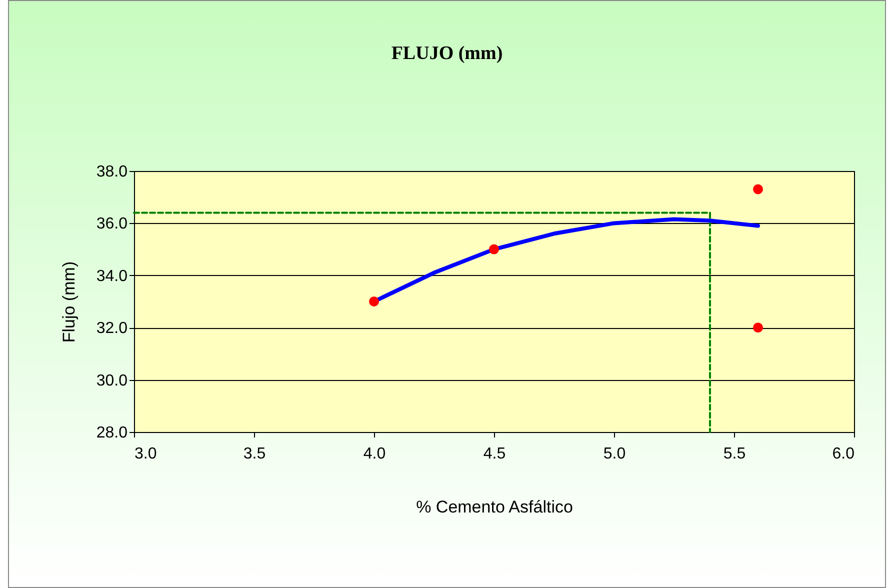 The image size is (887, 588). What do you see at coordinates (68, 302) in the screenshot?
I see `y-axis-title: Flujo (mm)` at bounding box center [68, 302].